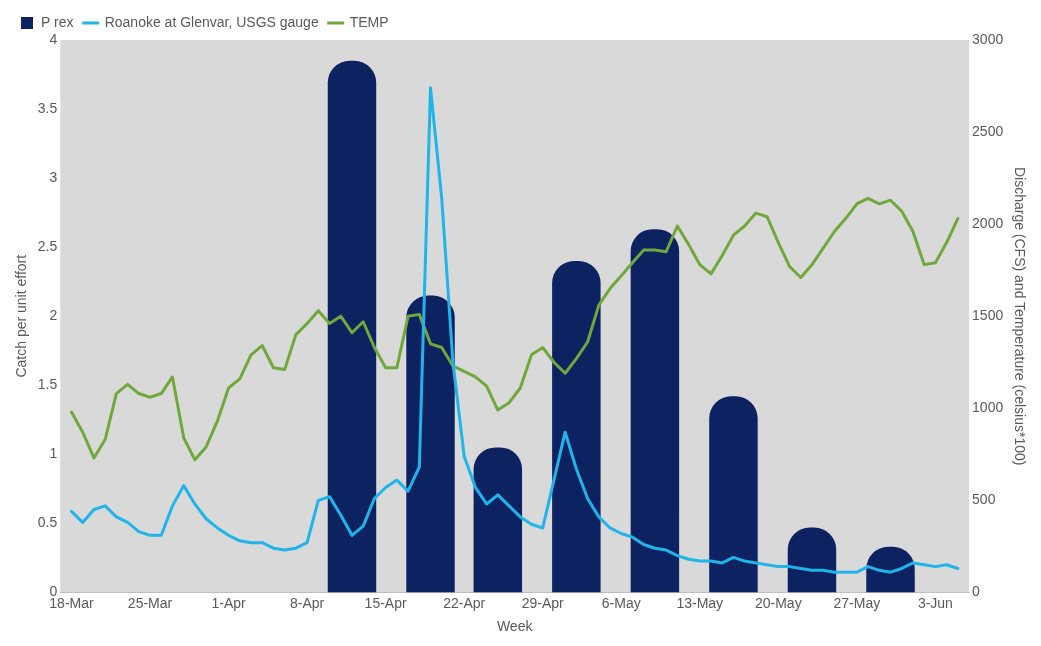 The height and width of the screenshot is (646, 1041). I want to click on x-tick-label: 25-Mar, so click(150, 602).